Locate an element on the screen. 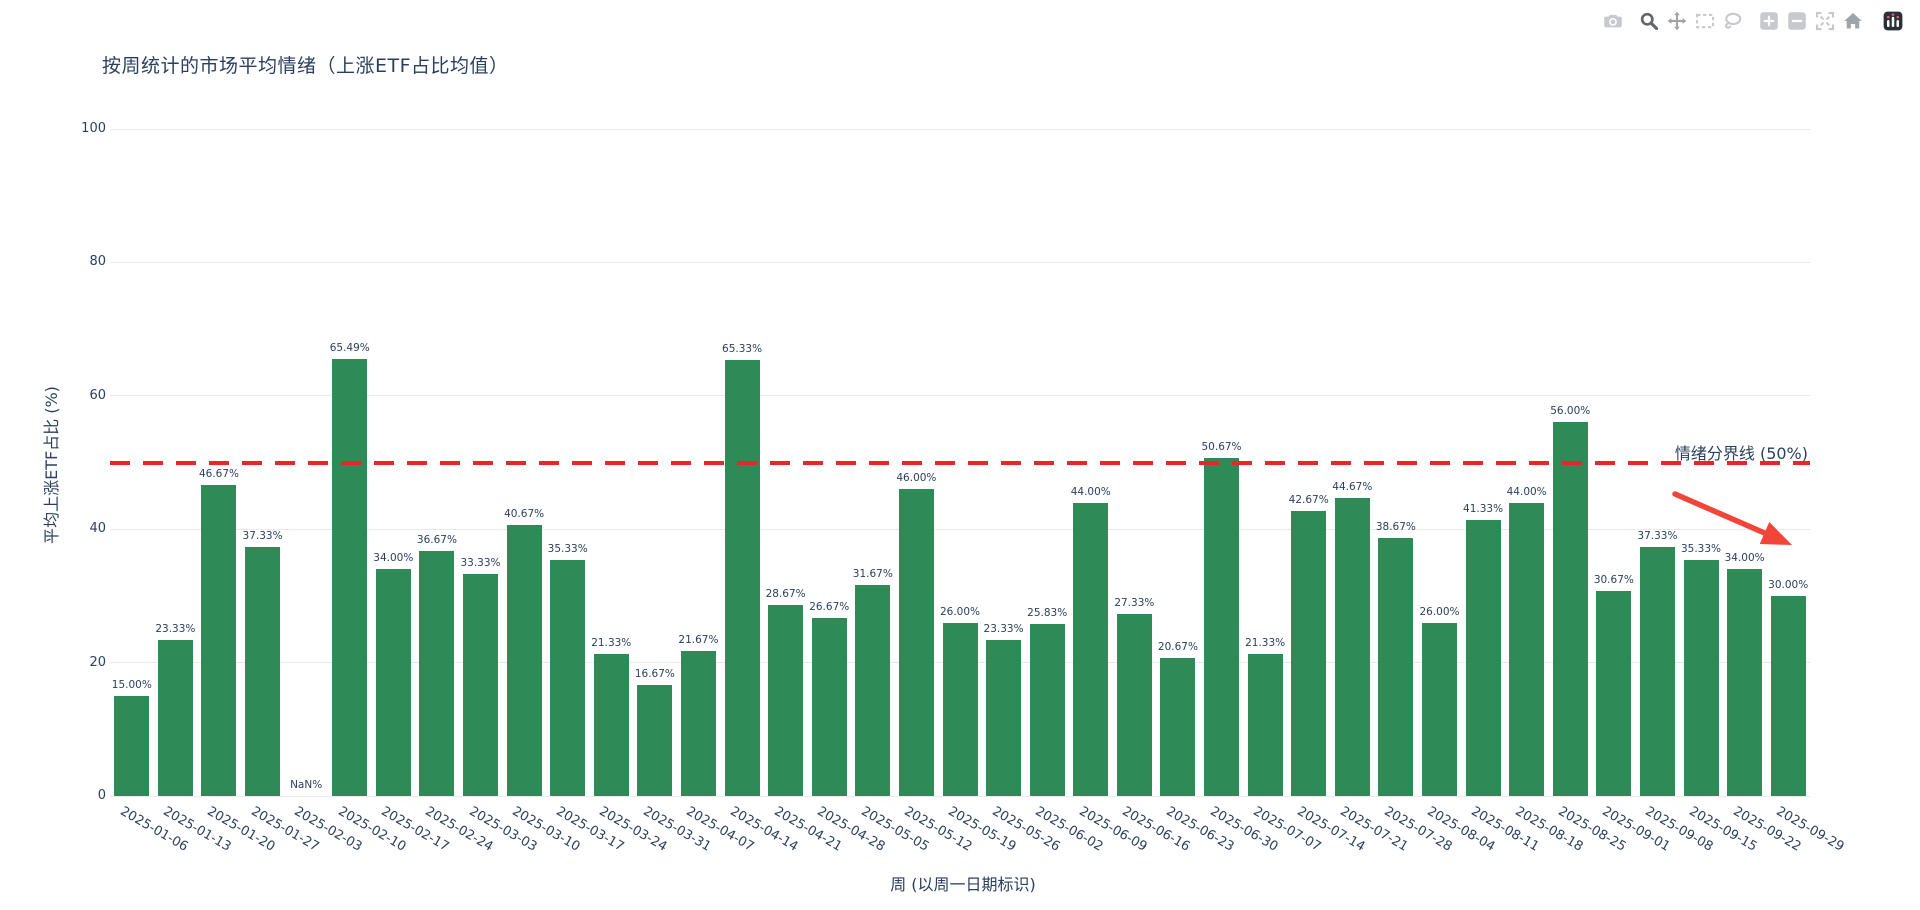 The image size is (1920, 910). bar-value-label: 31.67% is located at coordinates (872, 573).